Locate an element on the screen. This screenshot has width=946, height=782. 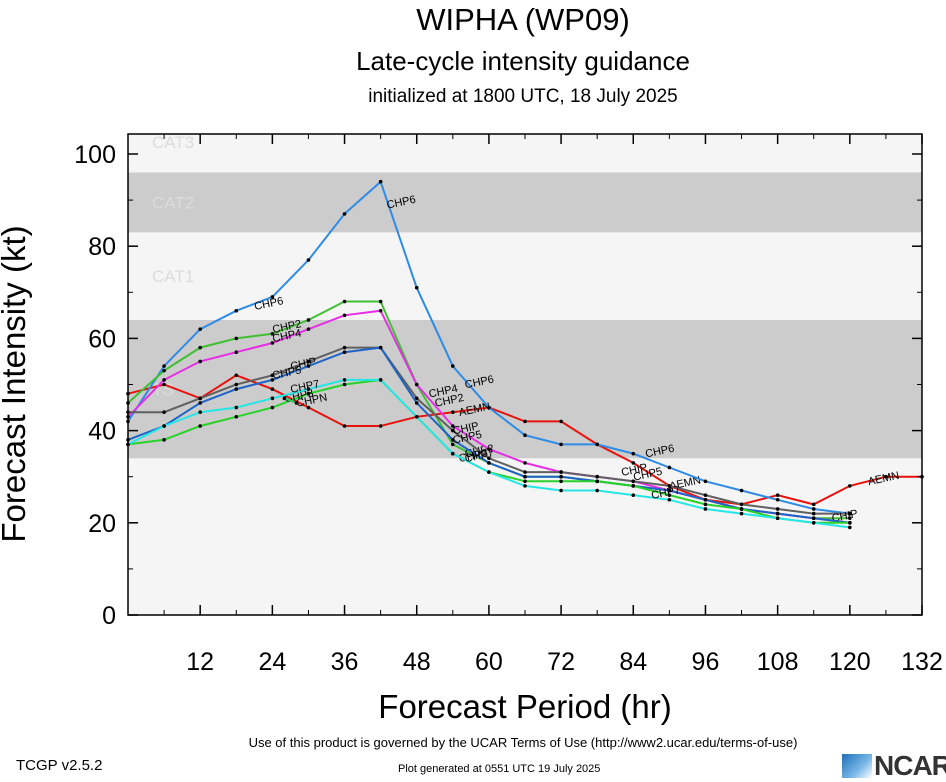
x-axis-label: Forecast Period (hr) is located at coordinates (525, 706).